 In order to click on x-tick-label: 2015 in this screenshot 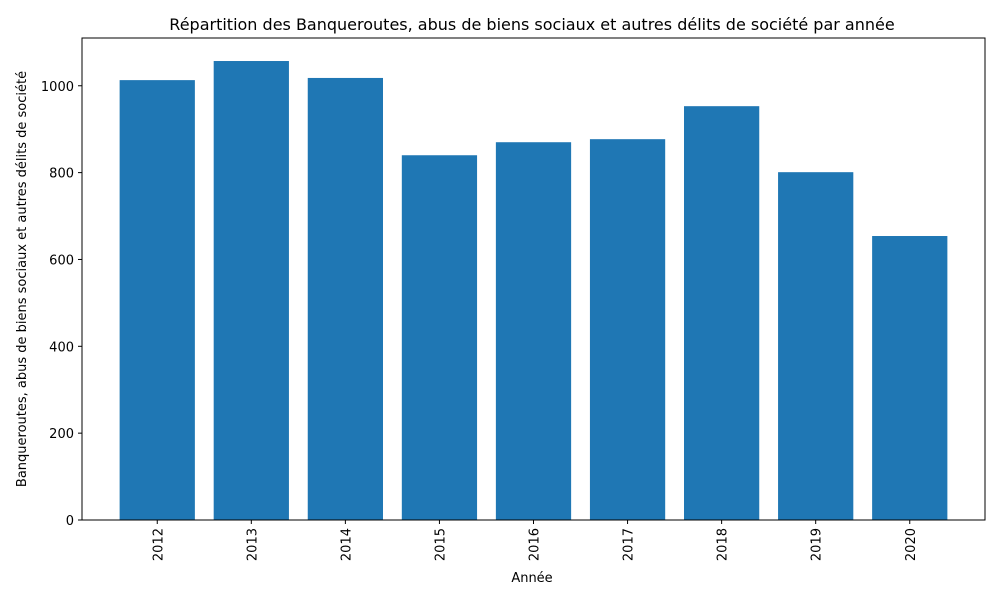, I will do `click(440, 544)`.